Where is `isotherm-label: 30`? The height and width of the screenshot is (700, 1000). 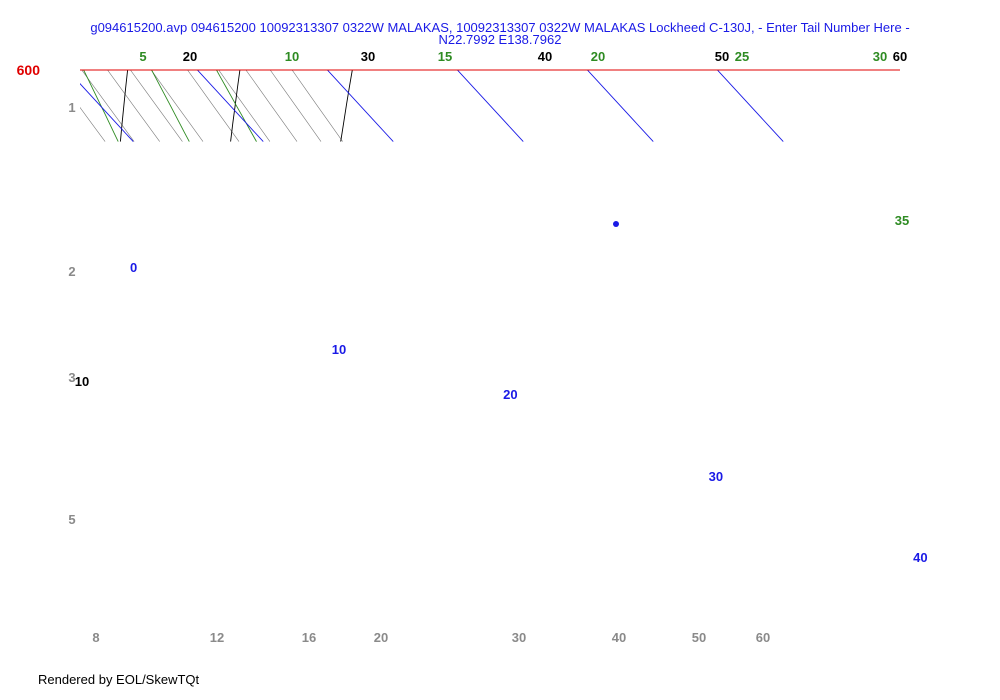 isotherm-label: 30 is located at coordinates (716, 476).